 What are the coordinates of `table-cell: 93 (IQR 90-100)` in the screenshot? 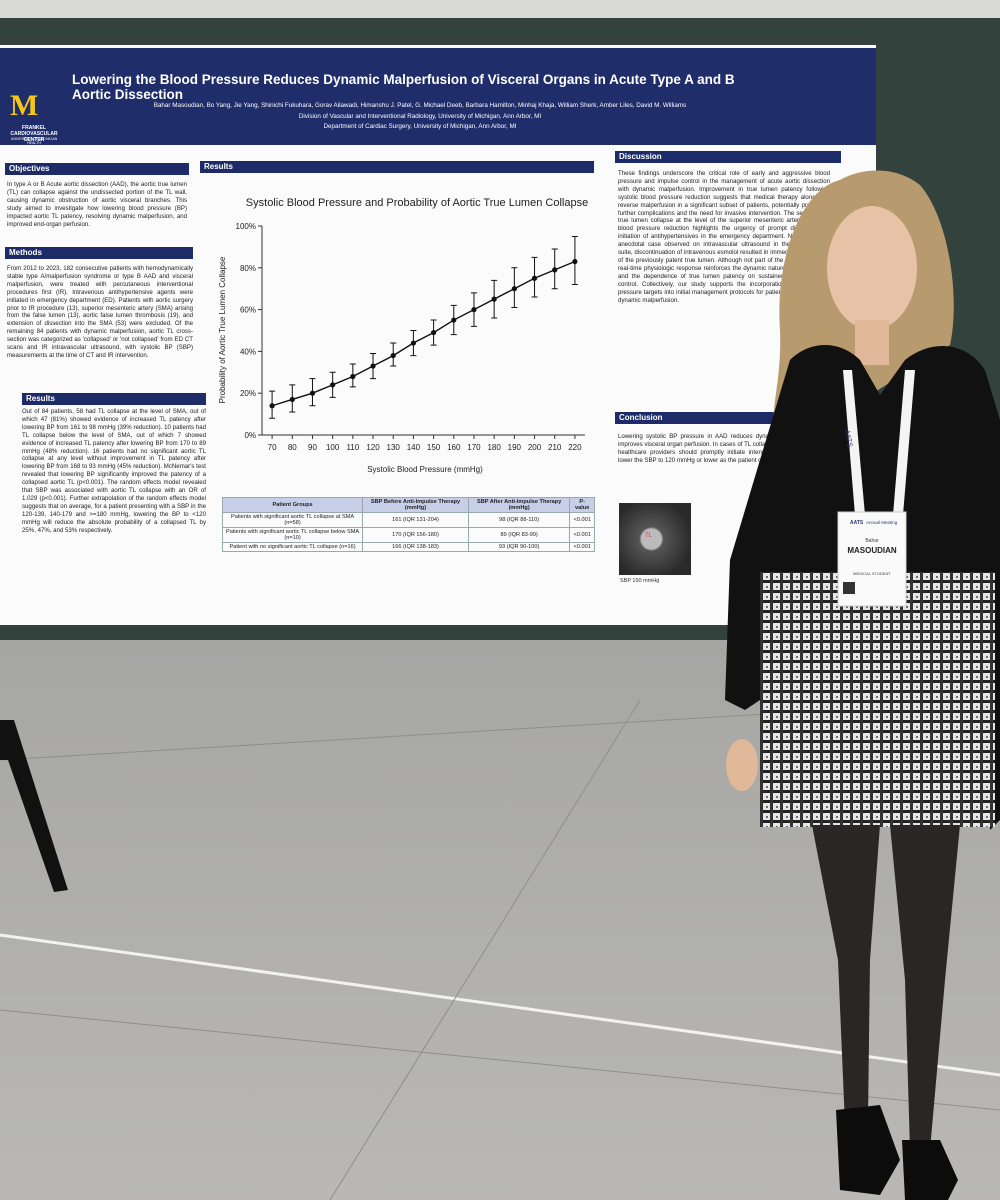 It's located at (519, 547).